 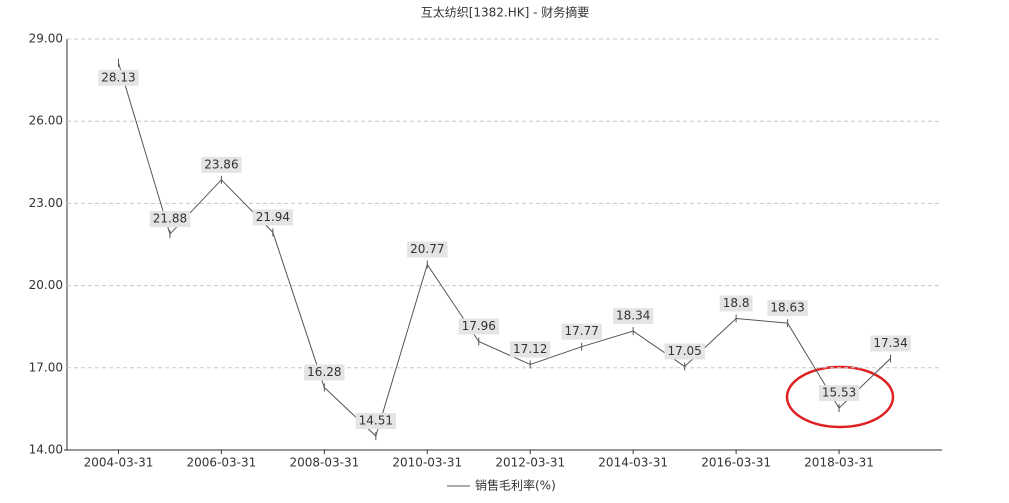 I want to click on y-tick-label: 29.00, so click(x=46, y=39).